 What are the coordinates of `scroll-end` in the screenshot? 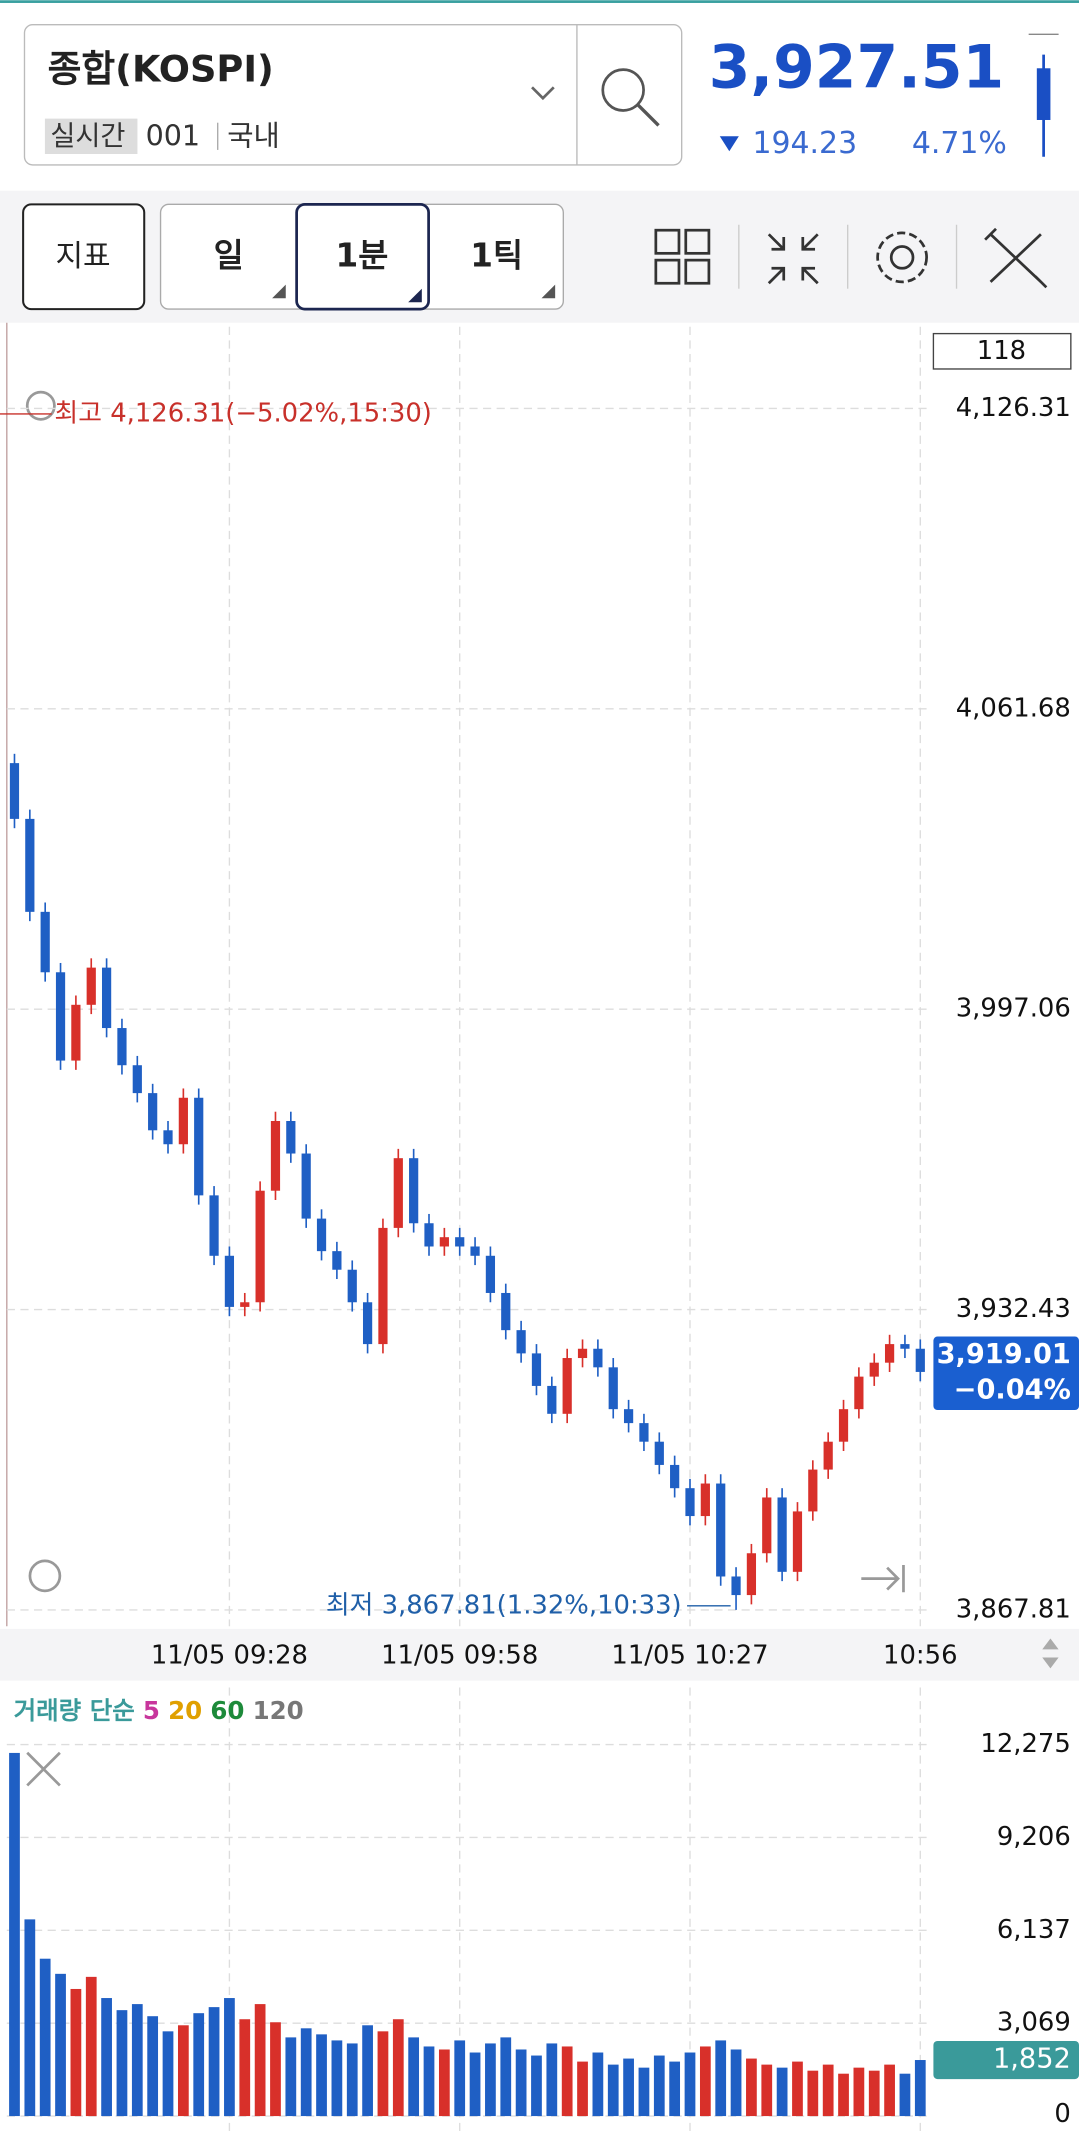 It's located at (883, 1579).